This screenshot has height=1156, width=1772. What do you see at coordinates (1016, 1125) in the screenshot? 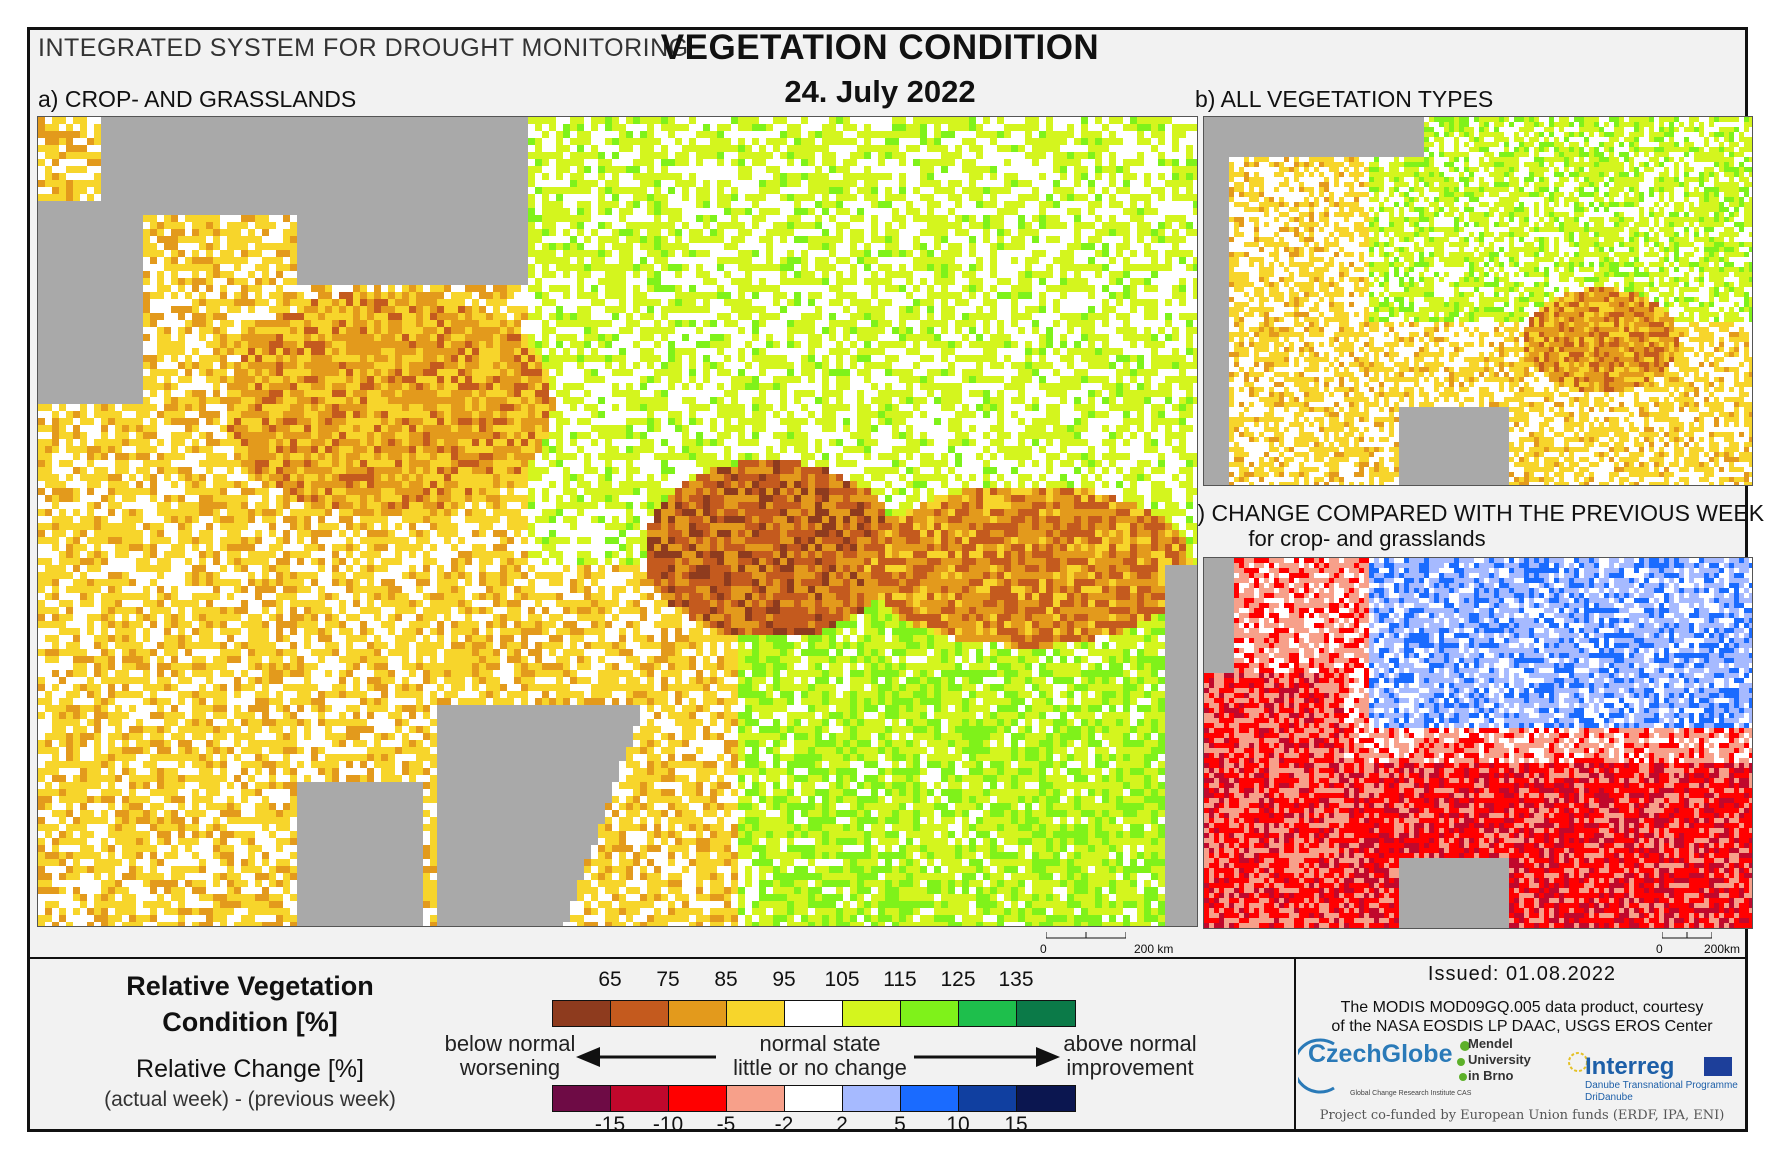
I see `rc-tick-label: 15` at bounding box center [1016, 1125].